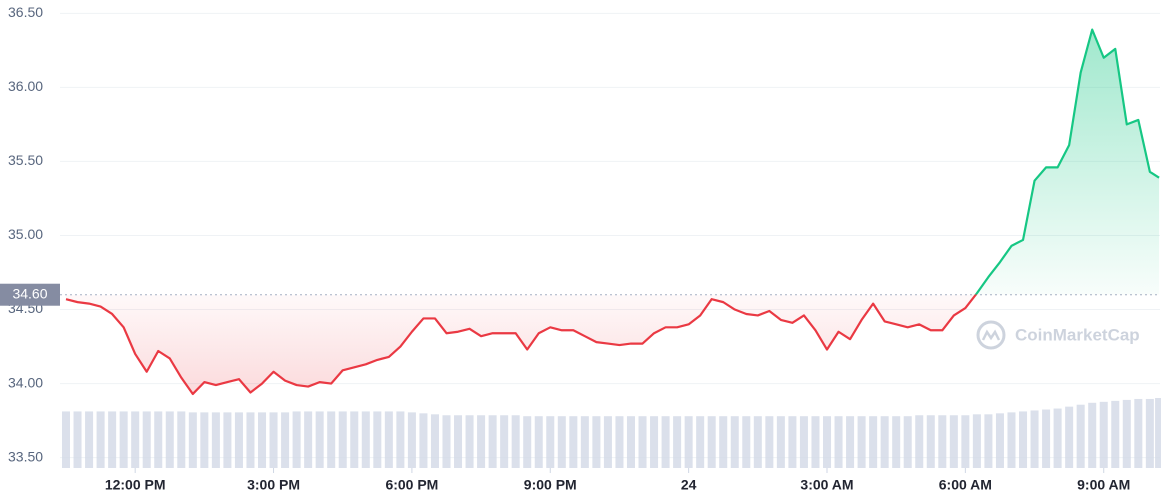 The height and width of the screenshot is (500, 1161). What do you see at coordinates (273, 485) in the screenshot?
I see `x-tick-label: 3:00 PM` at bounding box center [273, 485].